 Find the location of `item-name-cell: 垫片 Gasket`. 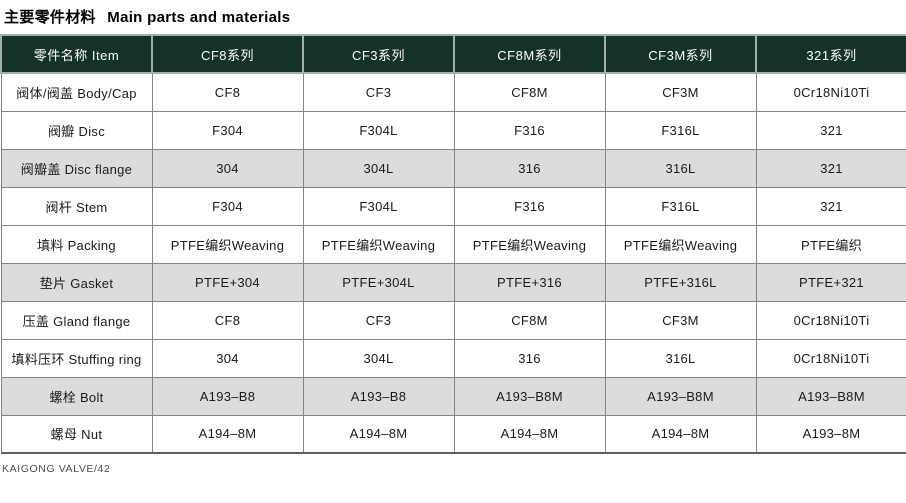

item-name-cell: 垫片 Gasket is located at coordinates (76, 282).